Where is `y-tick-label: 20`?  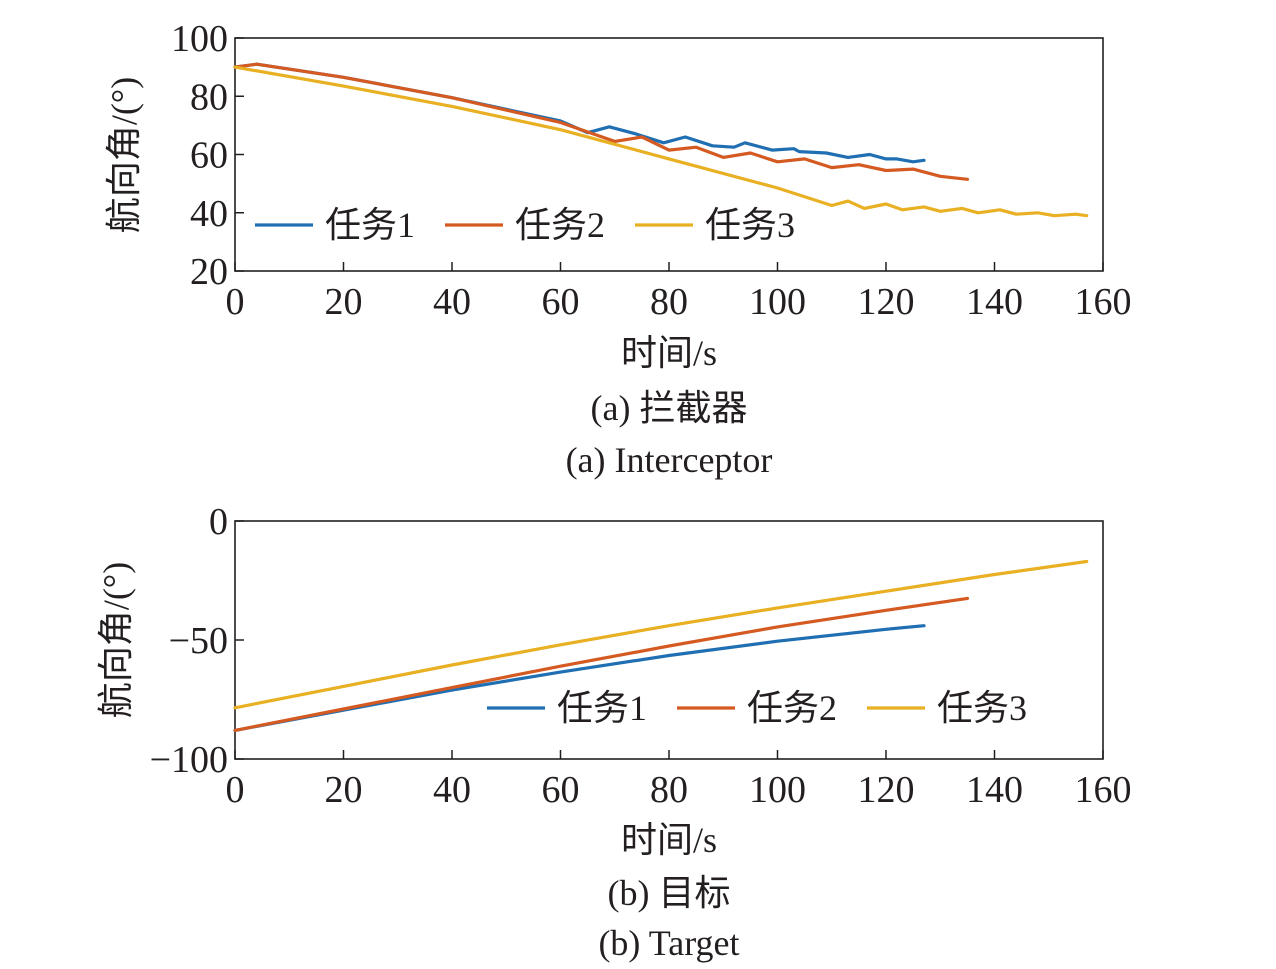 y-tick-label: 20 is located at coordinates (209, 272).